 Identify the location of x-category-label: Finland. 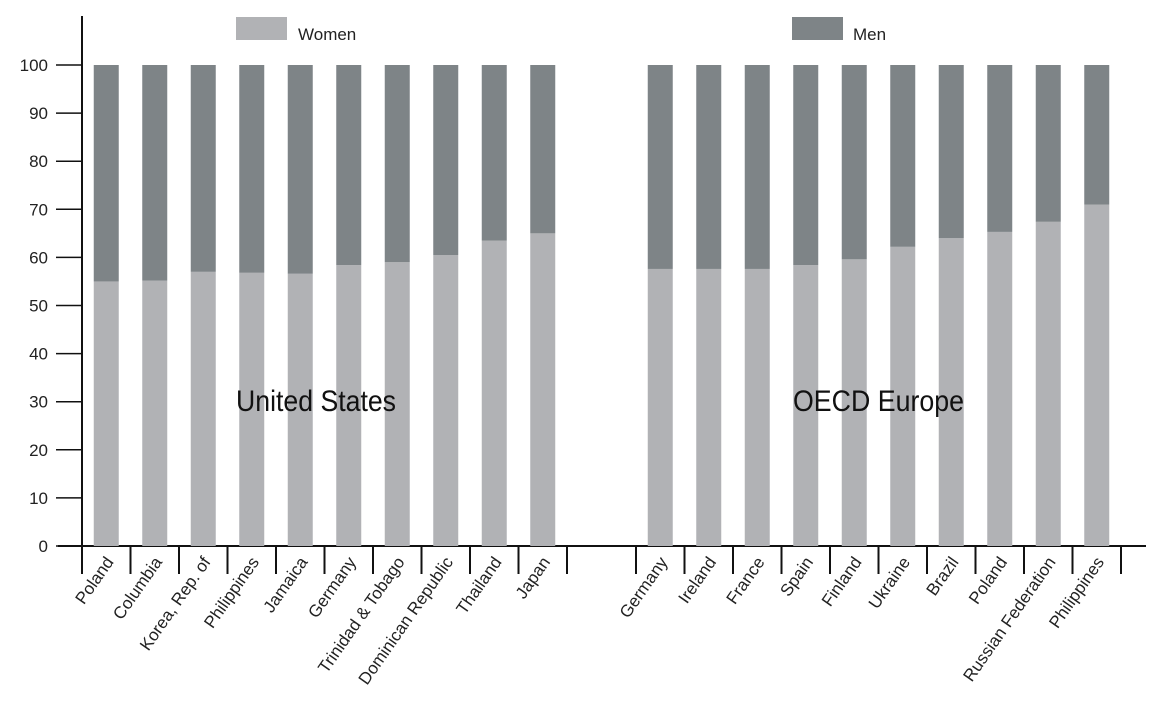
(842, 581).